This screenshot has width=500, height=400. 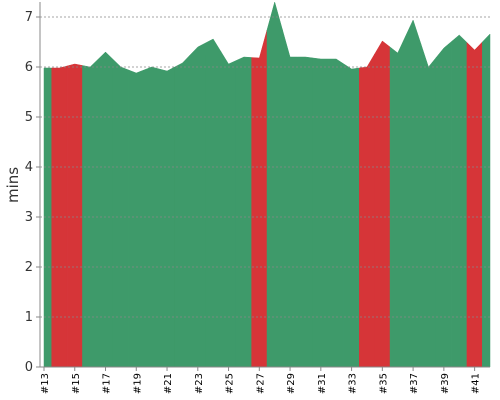 I want to click on x-tick-label: #19, so click(x=137, y=383).